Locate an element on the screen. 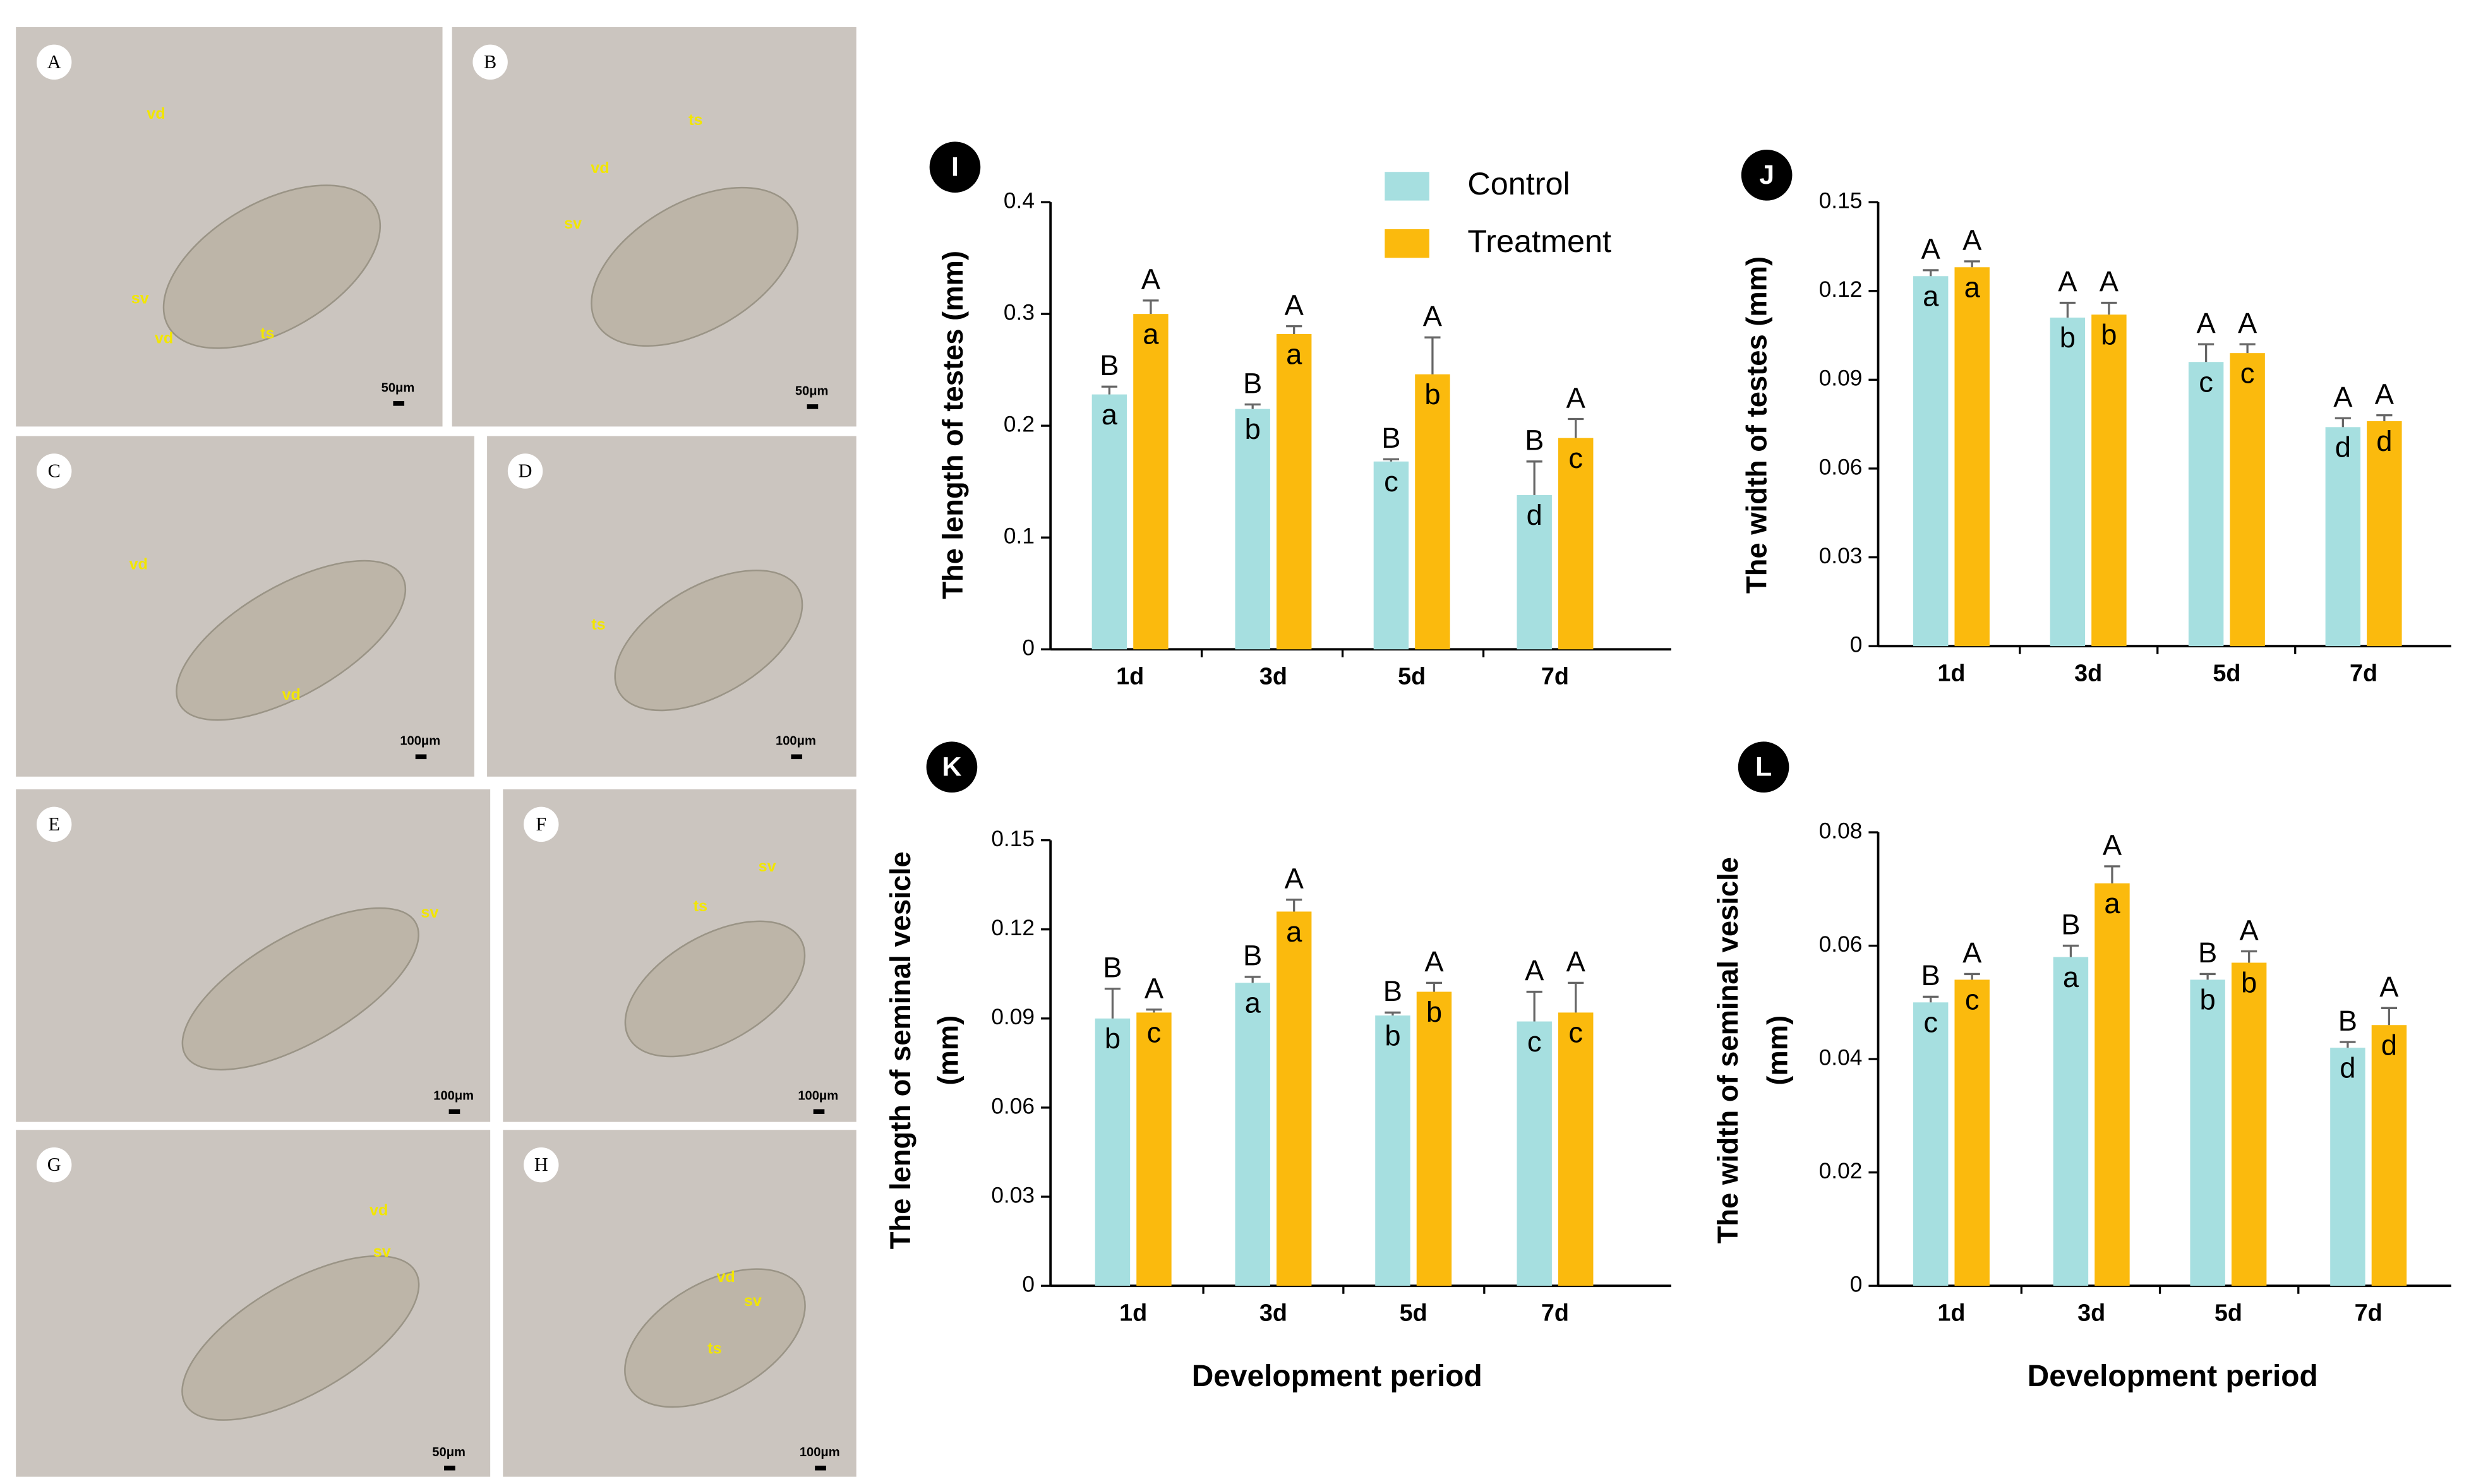 The height and width of the screenshot is (1484, 2476). y-tick-label: 0.03 is located at coordinates (1841, 556).